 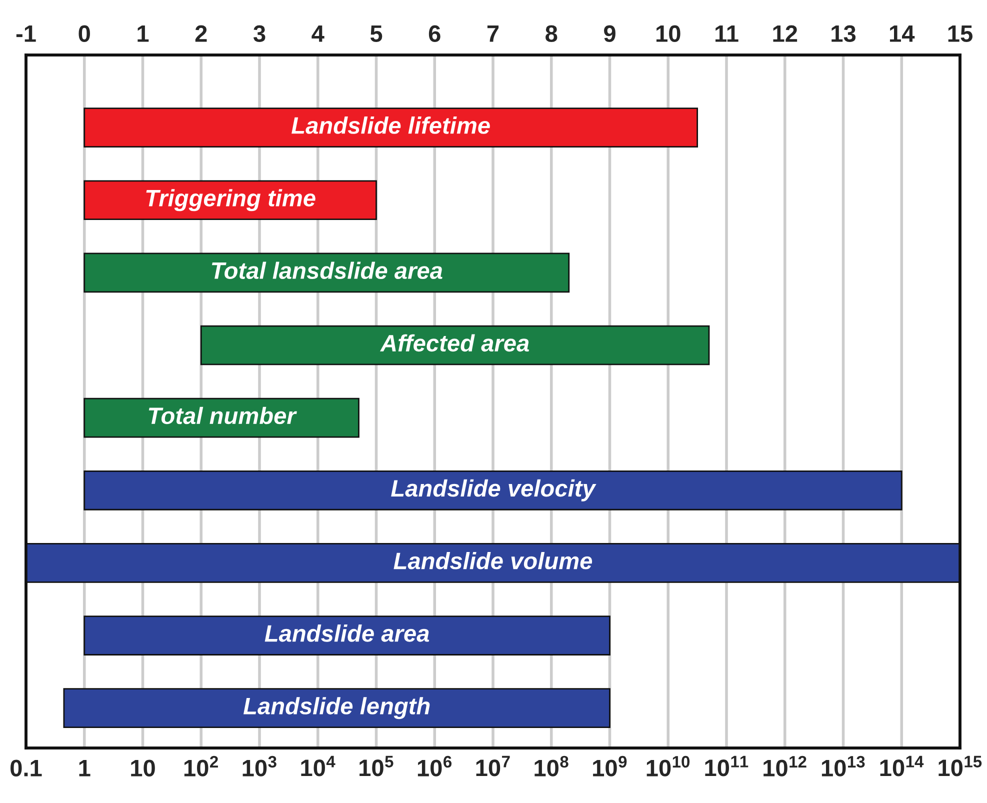 What do you see at coordinates (493, 561) in the screenshot?
I see `y-tick-label: Landslide volume` at bounding box center [493, 561].